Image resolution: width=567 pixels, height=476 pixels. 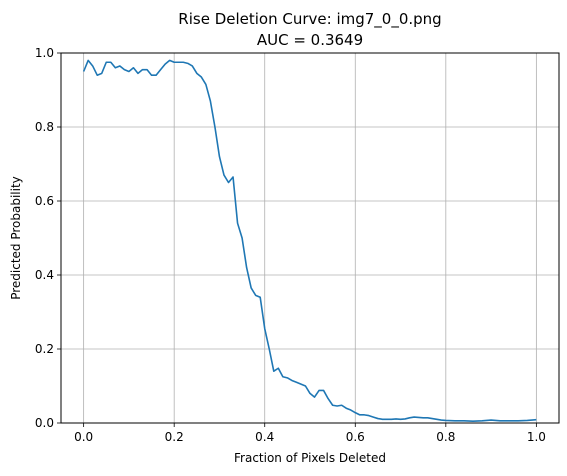 I want to click on x-axis-label: Fraction of Pixels Deleted, so click(x=310, y=458).